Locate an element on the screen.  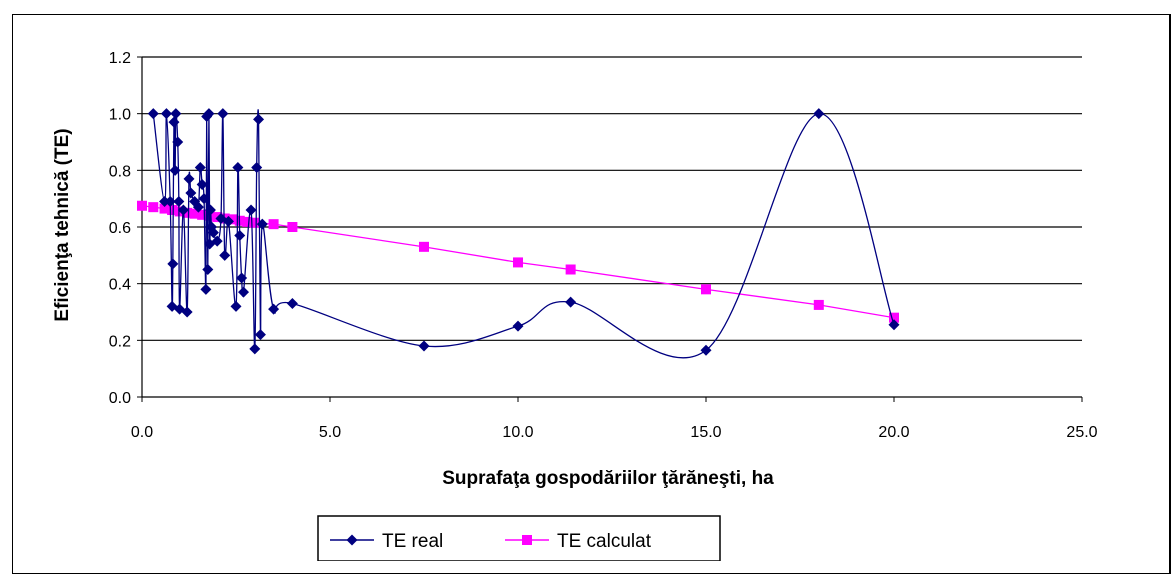
legend: TE real TE calculat is located at coordinates (519, 538).